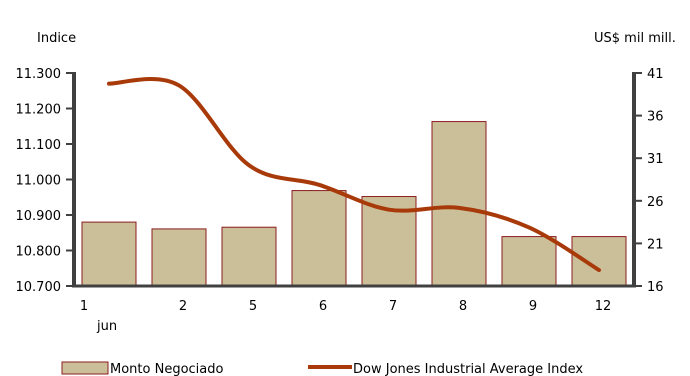  What do you see at coordinates (39, 216) in the screenshot?
I see `left-tick-label: 10.900` at bounding box center [39, 216].